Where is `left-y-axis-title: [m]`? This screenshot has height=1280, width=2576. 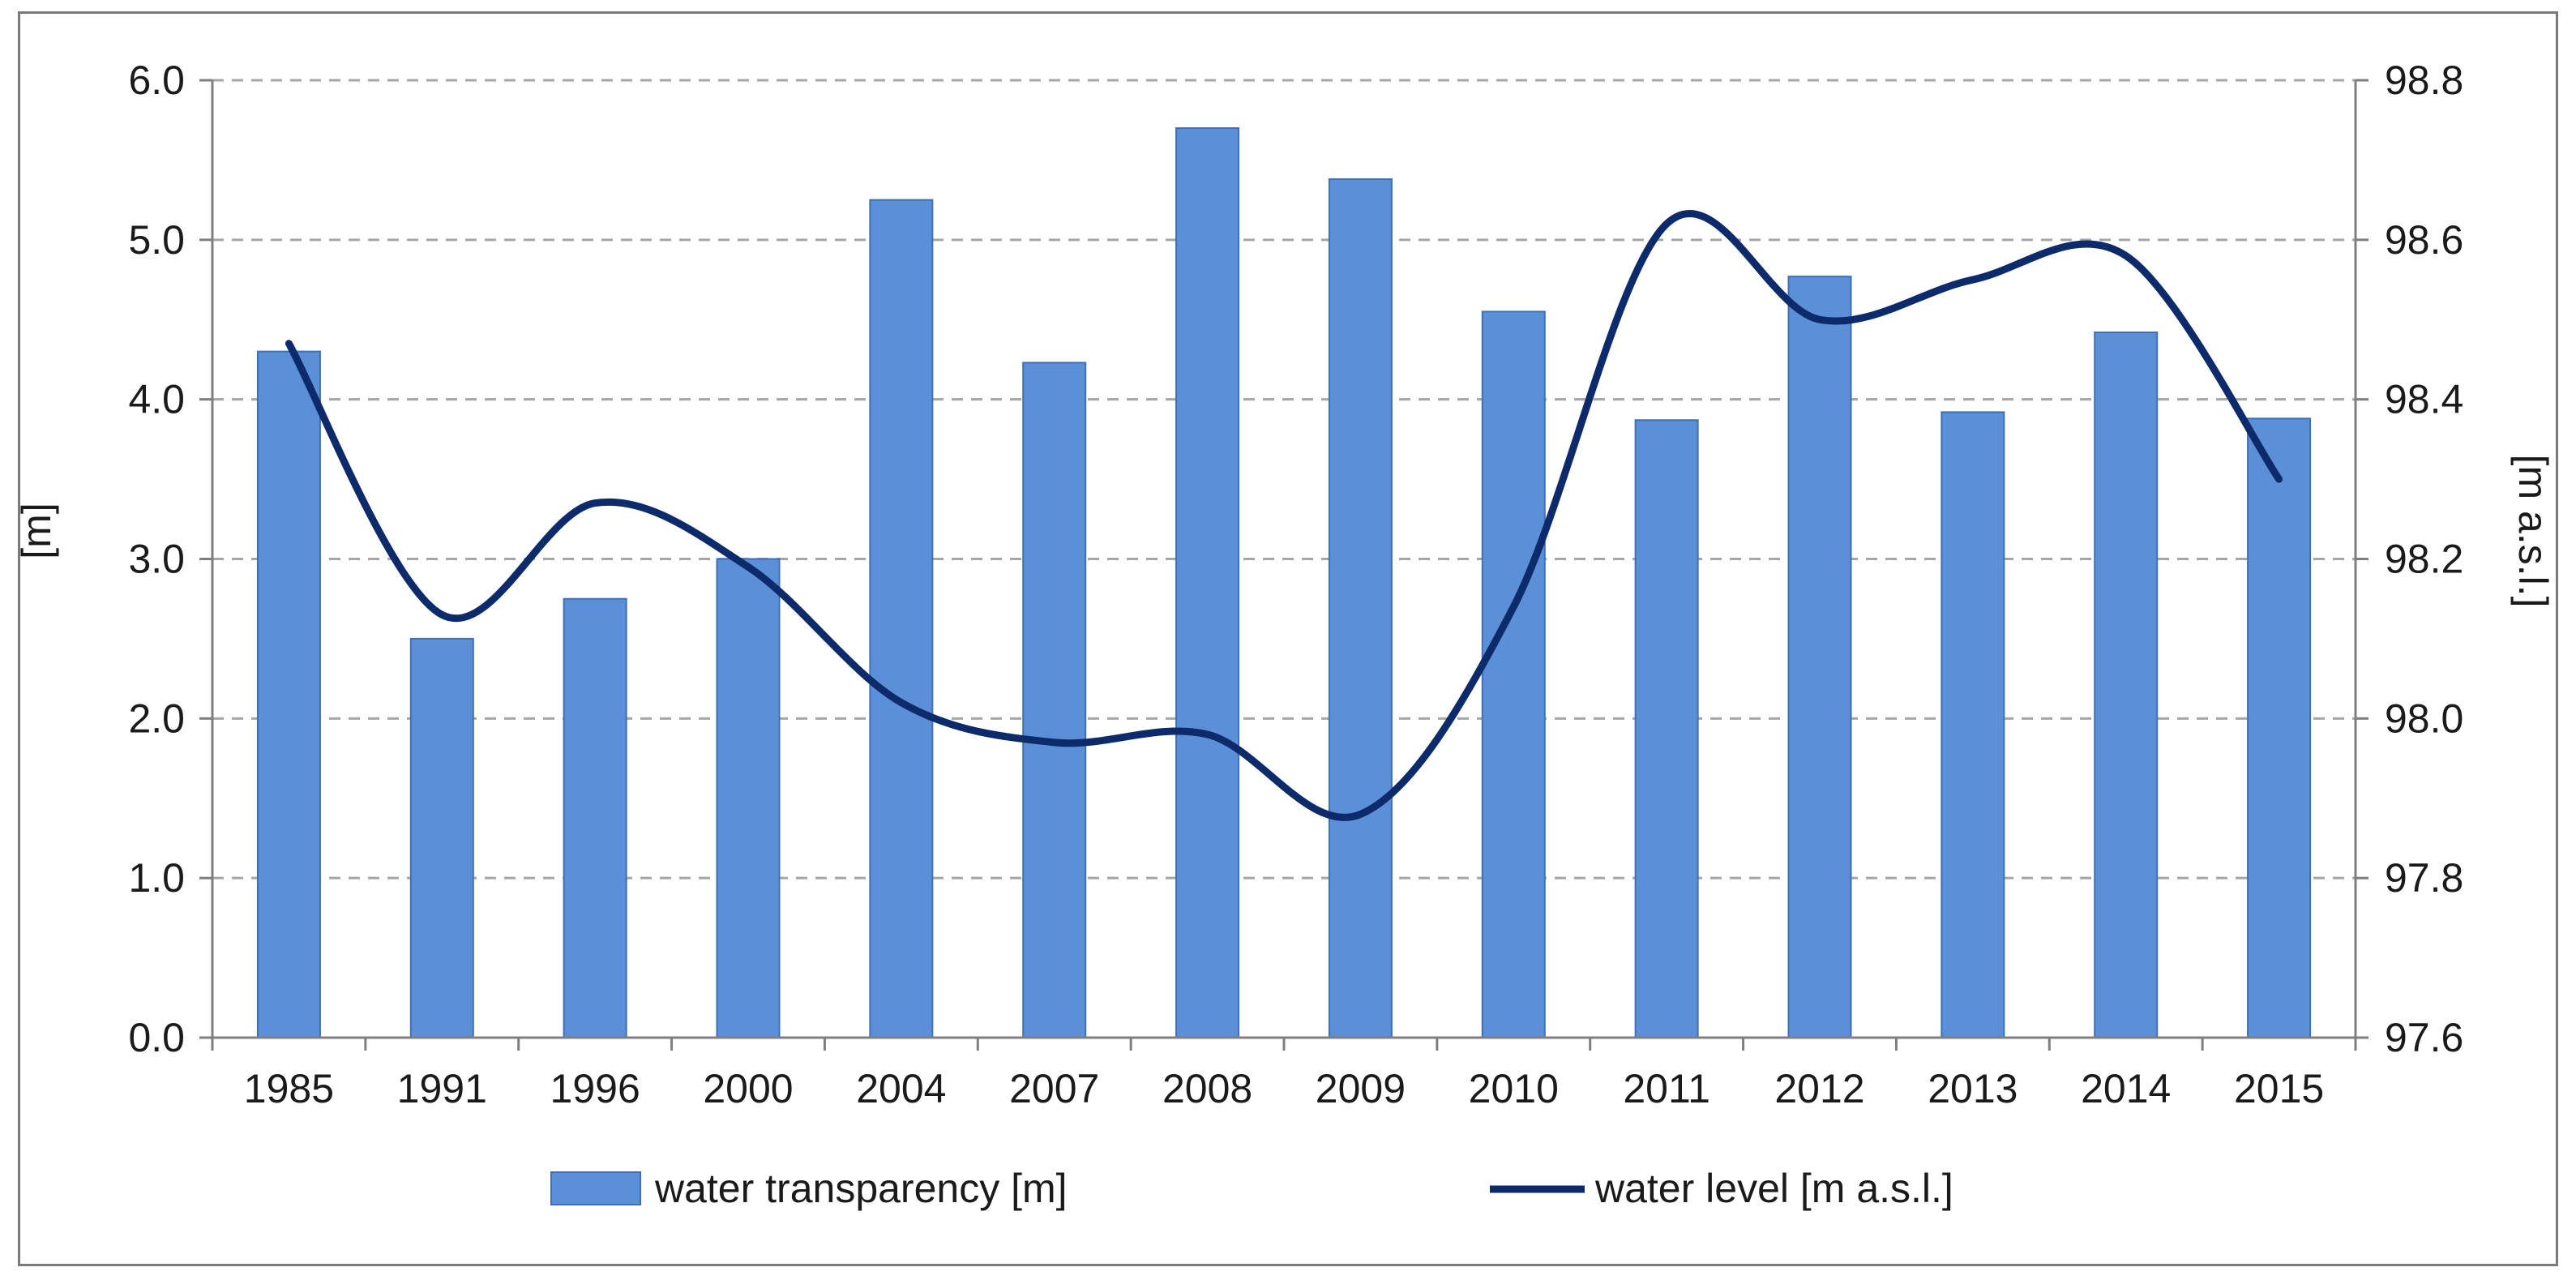 left-y-axis-title: [m] is located at coordinates (36, 531).